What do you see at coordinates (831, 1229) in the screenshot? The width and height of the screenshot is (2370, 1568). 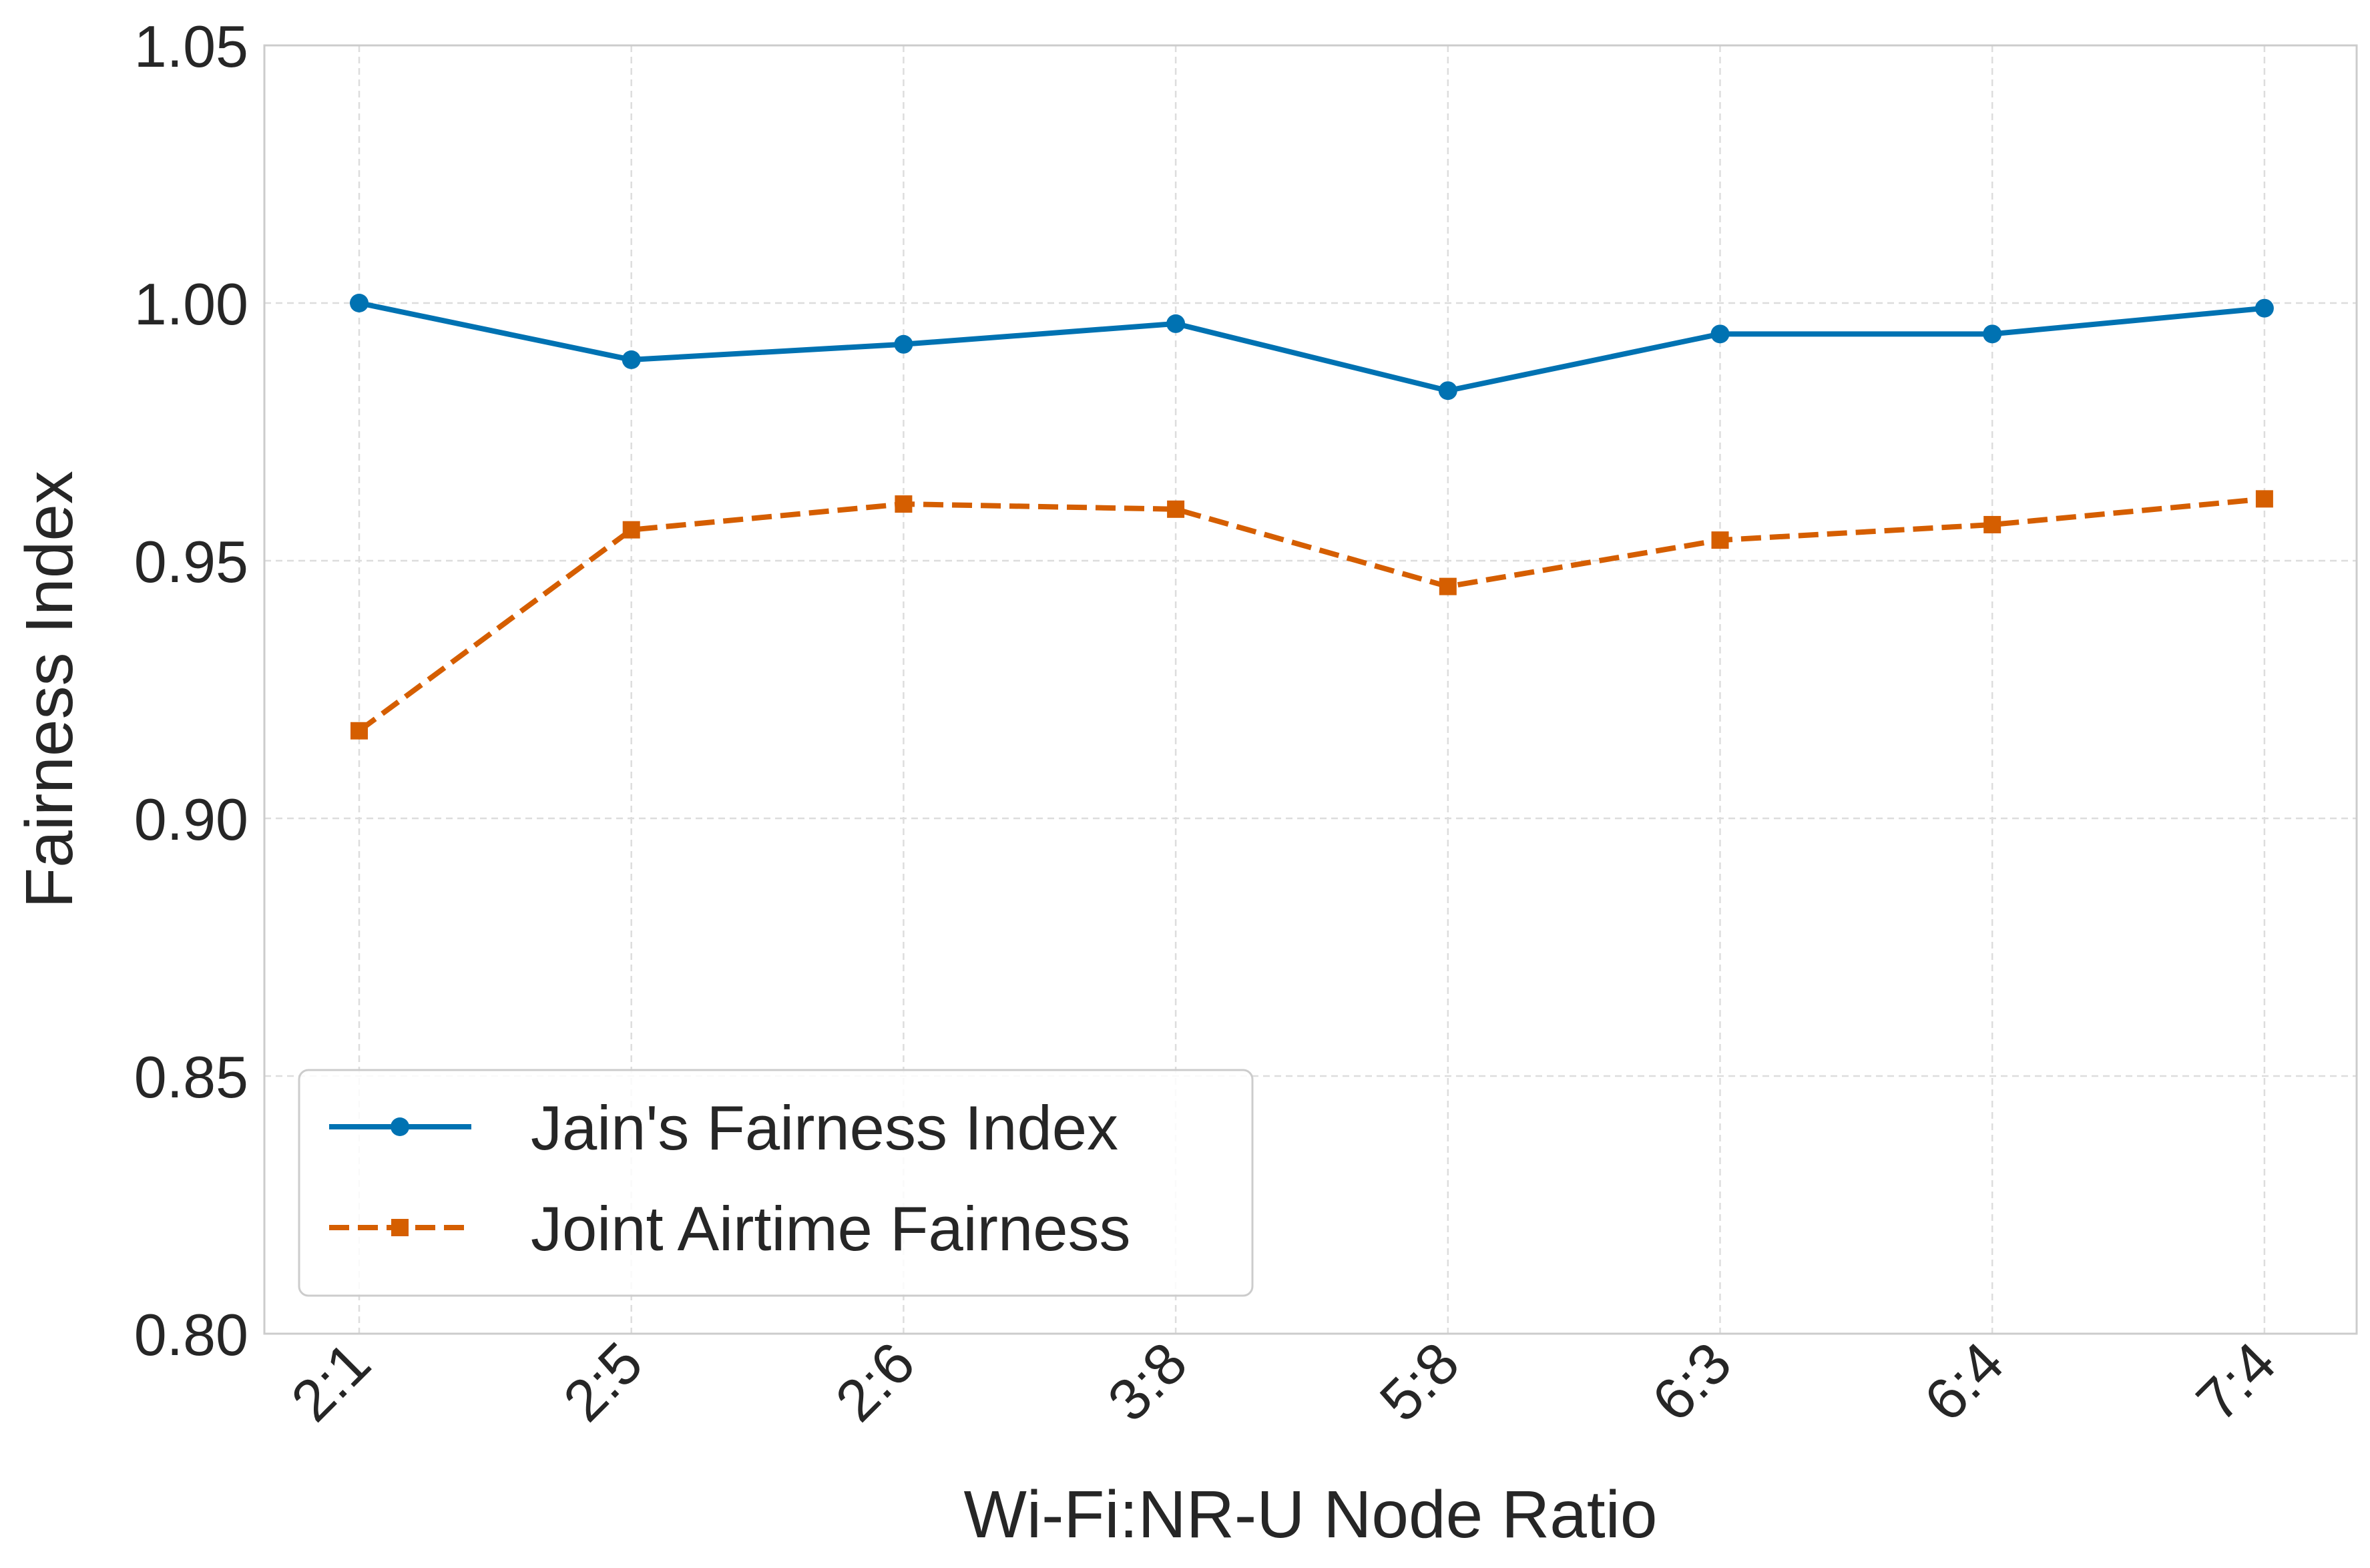 I see `legend-label-joint-airtime-fairness: Joint Airtime Fairness` at bounding box center [831, 1229].